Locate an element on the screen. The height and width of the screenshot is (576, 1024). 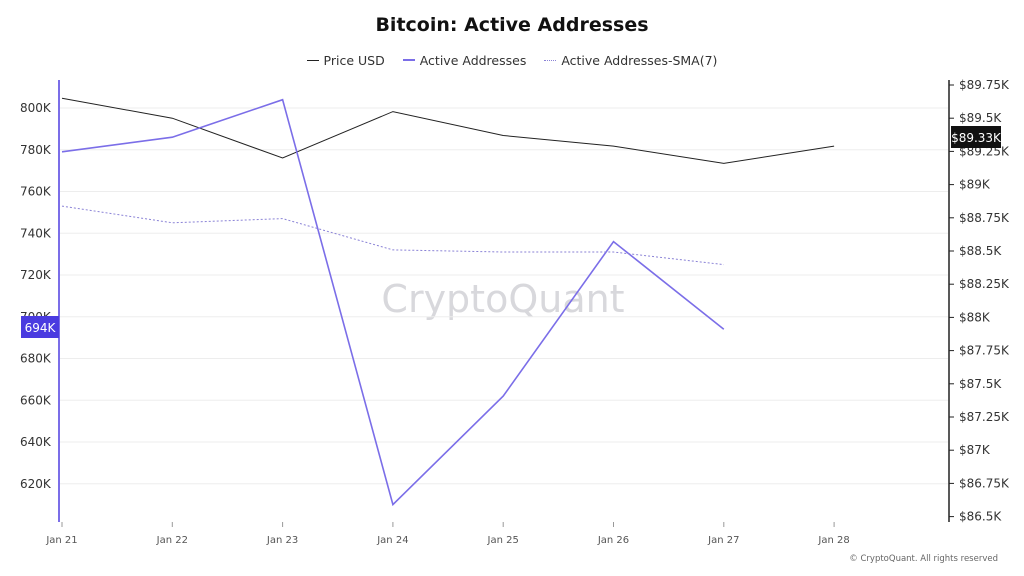
right-tick-label: $87.5K is located at coordinates (980, 384).